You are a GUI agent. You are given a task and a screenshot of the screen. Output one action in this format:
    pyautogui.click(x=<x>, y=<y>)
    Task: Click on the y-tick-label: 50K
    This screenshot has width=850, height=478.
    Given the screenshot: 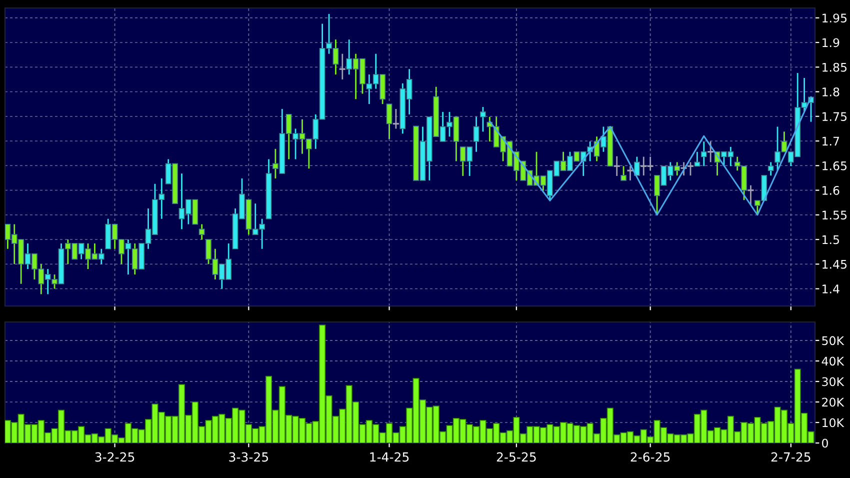 What is the action you would take?
    pyautogui.click(x=833, y=341)
    